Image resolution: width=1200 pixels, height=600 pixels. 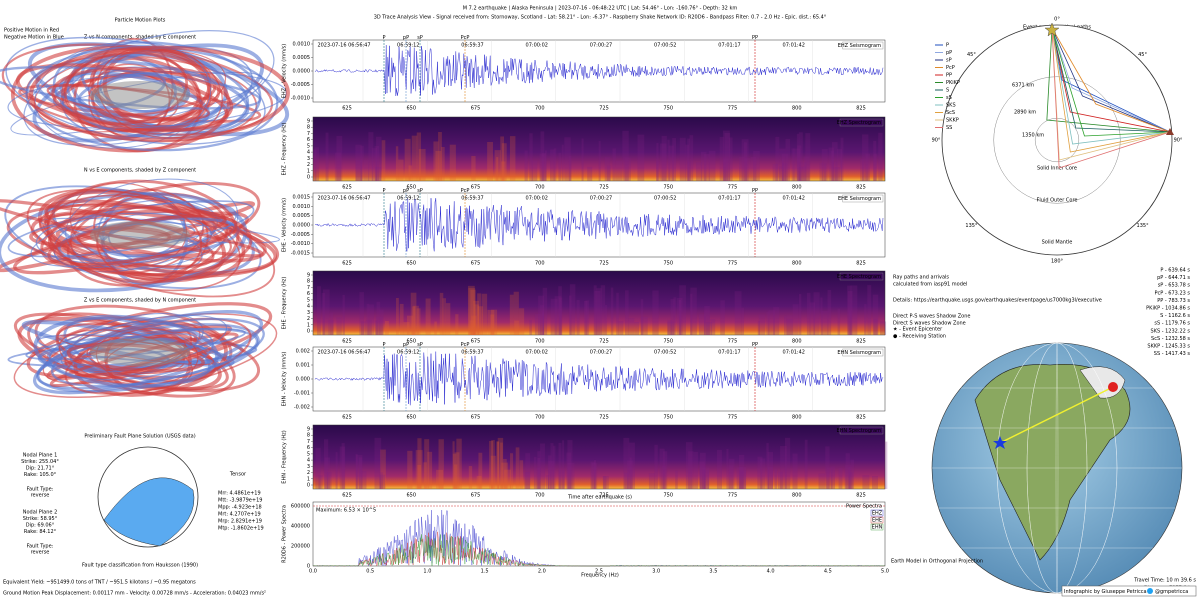 What do you see at coordinates (308, 276) in the screenshot?
I see `y-tick-label: 9` at bounding box center [308, 276].